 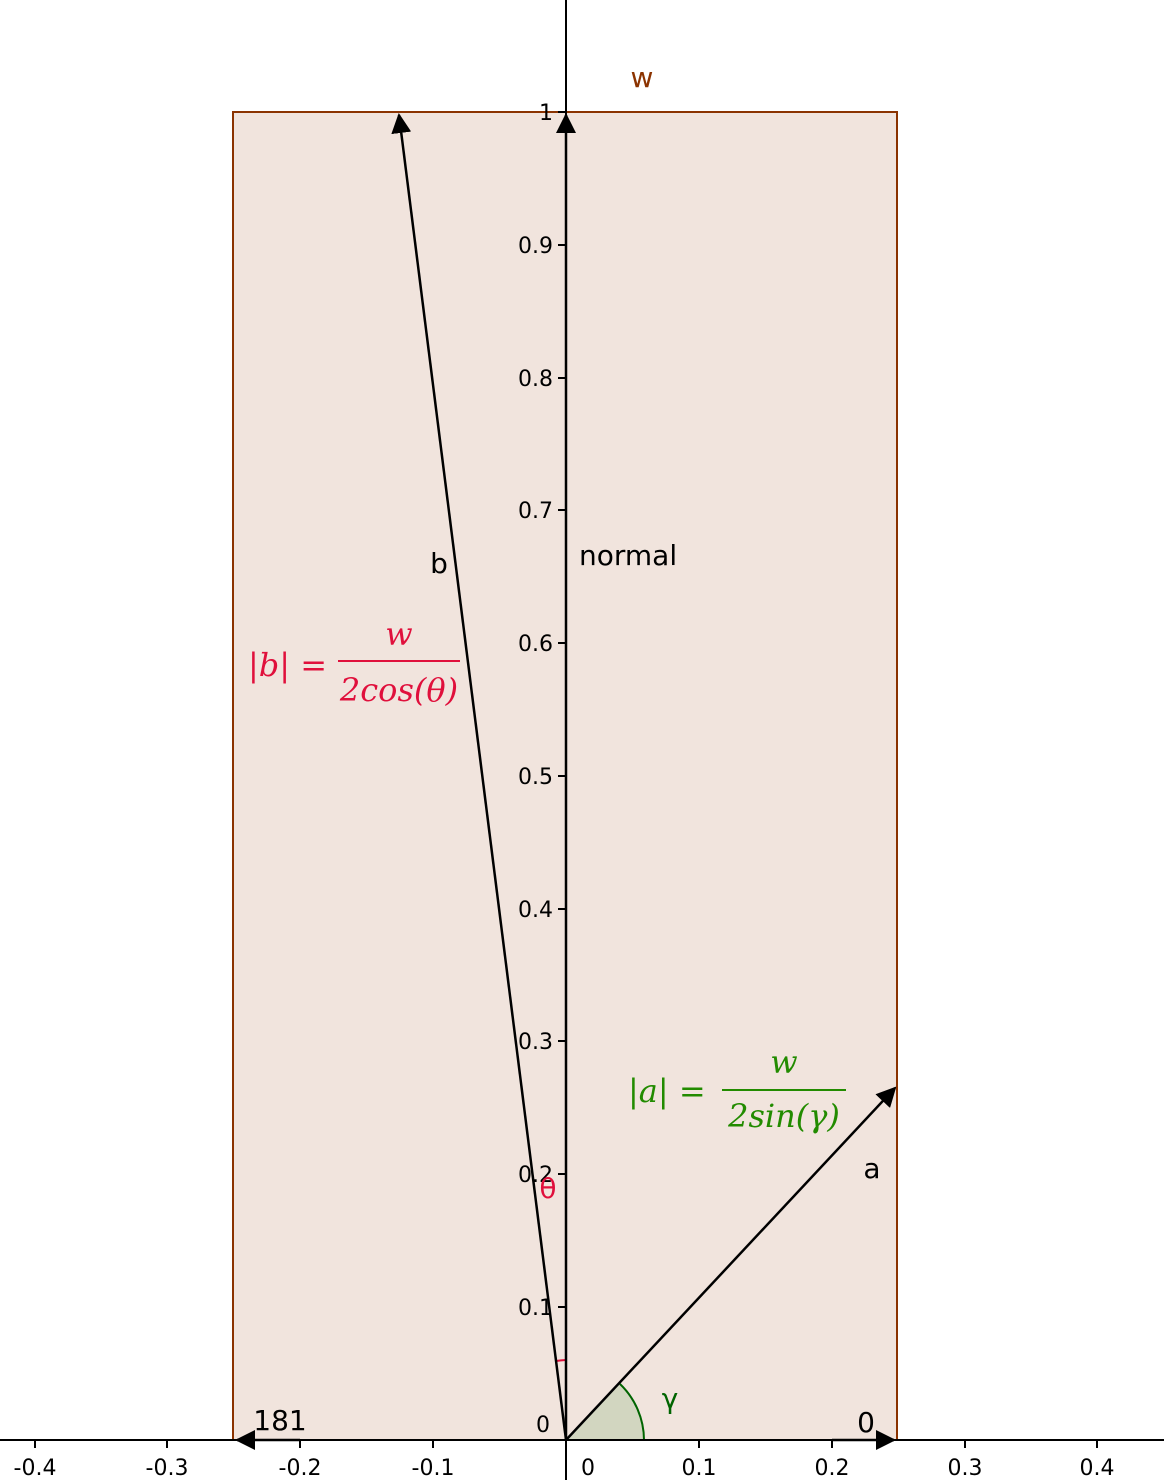 What do you see at coordinates (35, 1468) in the screenshot?
I see `x-tick-label: -0.4` at bounding box center [35, 1468].